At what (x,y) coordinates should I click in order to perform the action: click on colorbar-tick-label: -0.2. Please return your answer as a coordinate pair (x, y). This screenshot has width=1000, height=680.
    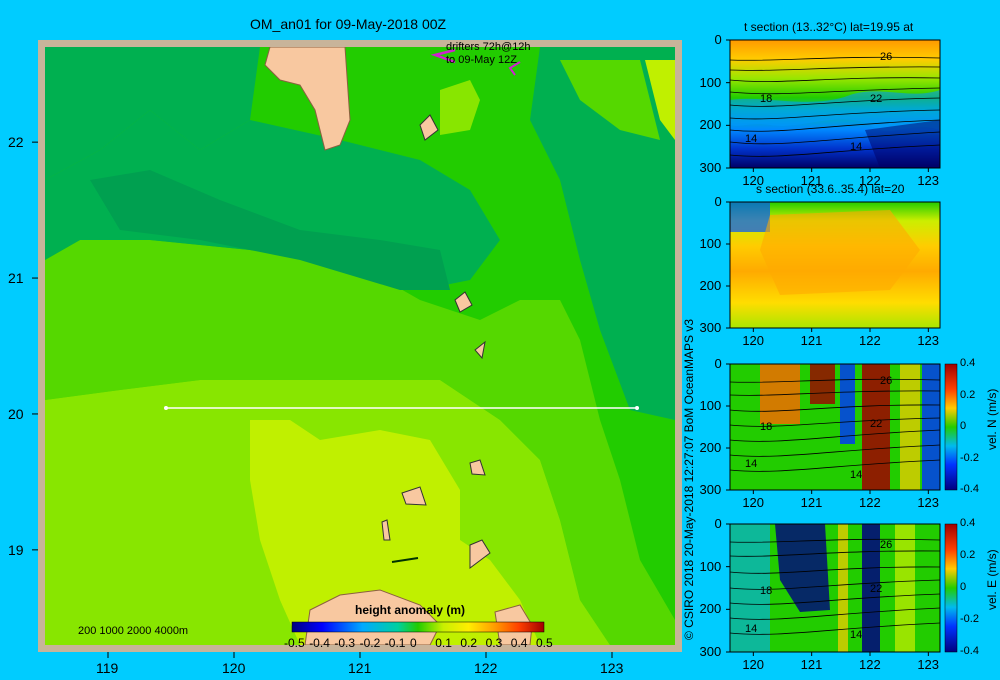
    Looking at the image, I should click on (370, 643).